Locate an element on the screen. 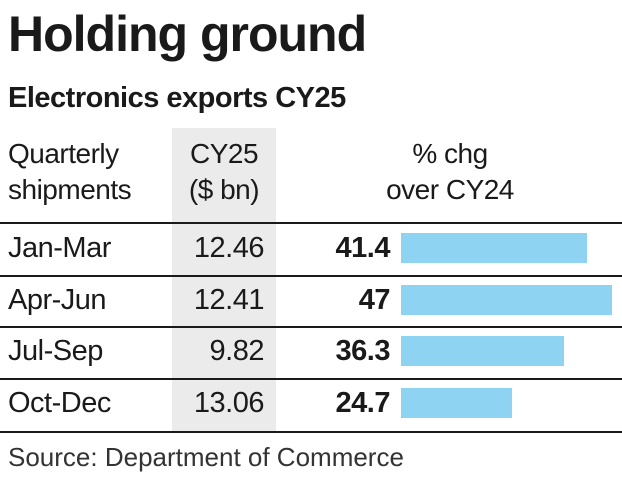 This screenshot has height=480, width=622. row-quarter-label: Apr-Jun is located at coordinates (57, 300).